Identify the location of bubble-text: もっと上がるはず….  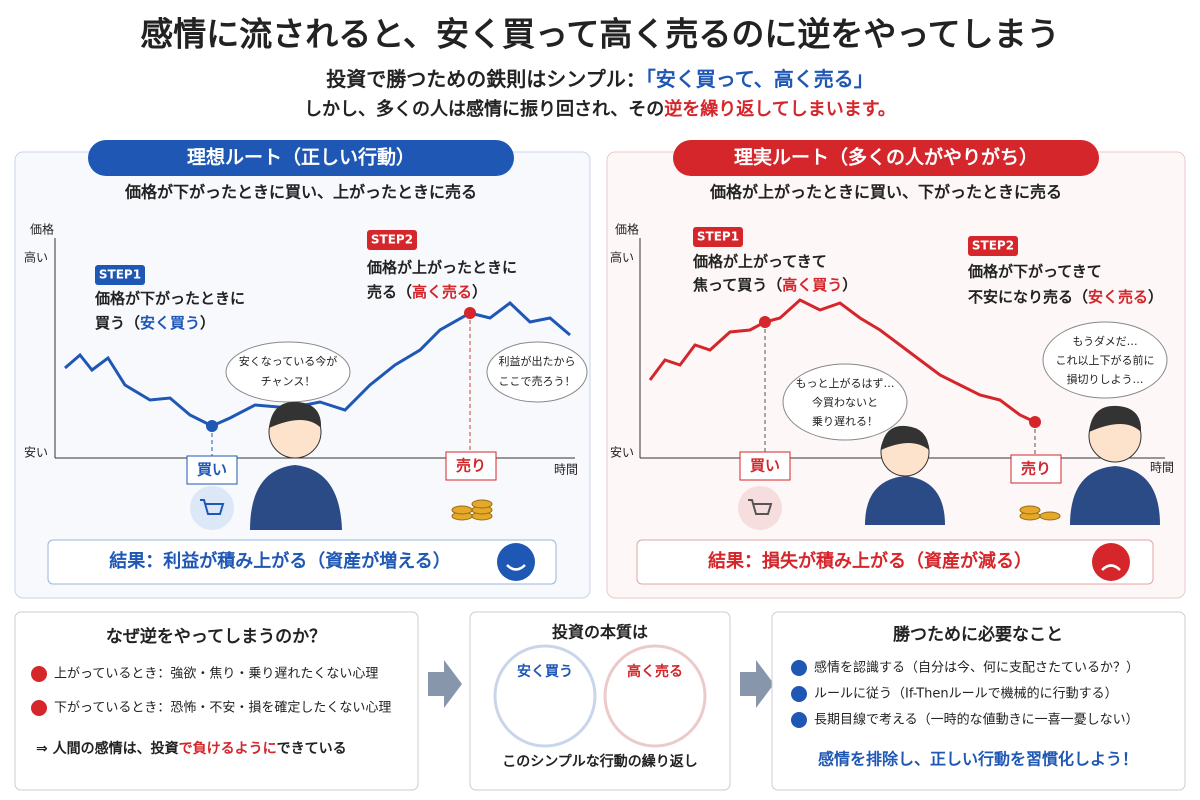
(845, 383).